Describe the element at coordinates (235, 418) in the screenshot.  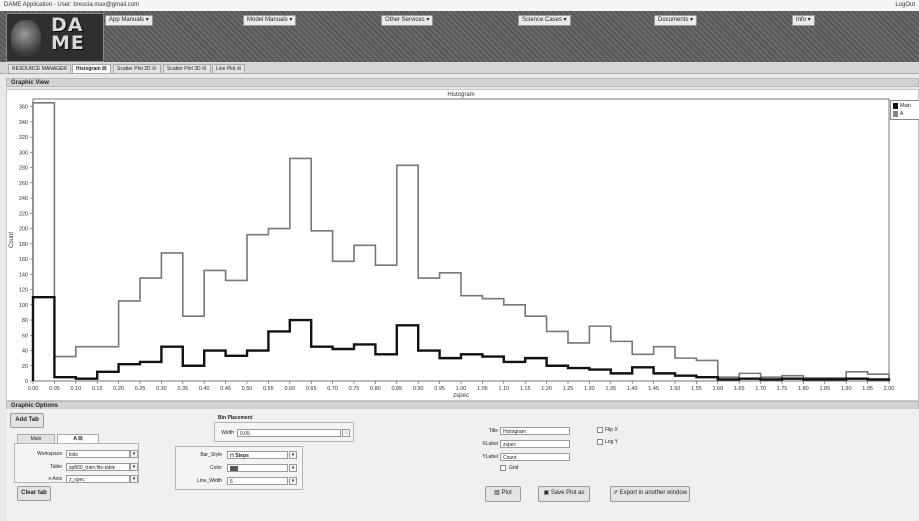
I see `bin-placement-title: Bin Placement` at that location.